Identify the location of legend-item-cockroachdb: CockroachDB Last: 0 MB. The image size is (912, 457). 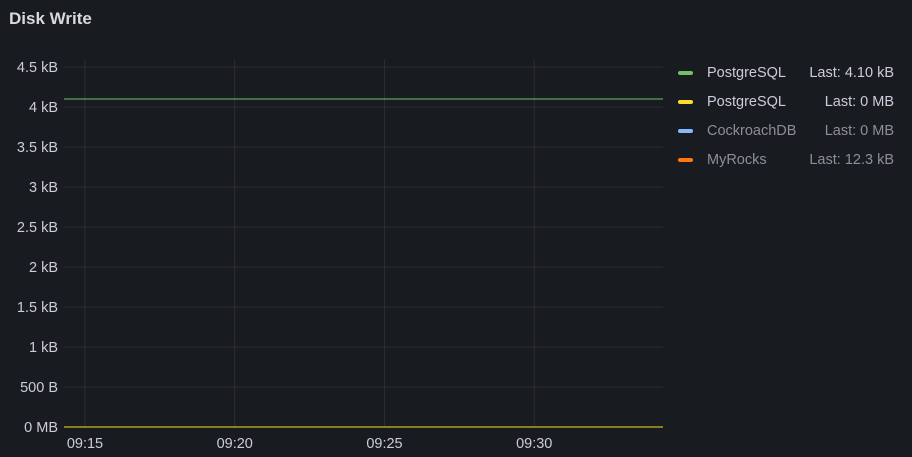
(789, 130).